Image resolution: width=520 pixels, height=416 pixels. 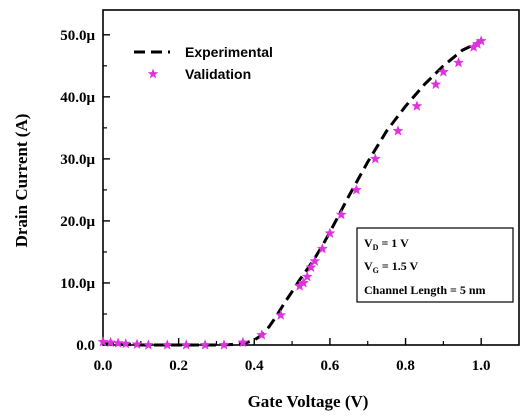 I want to click on x-axis-title: Gate Voltage (V), so click(x=308, y=401).